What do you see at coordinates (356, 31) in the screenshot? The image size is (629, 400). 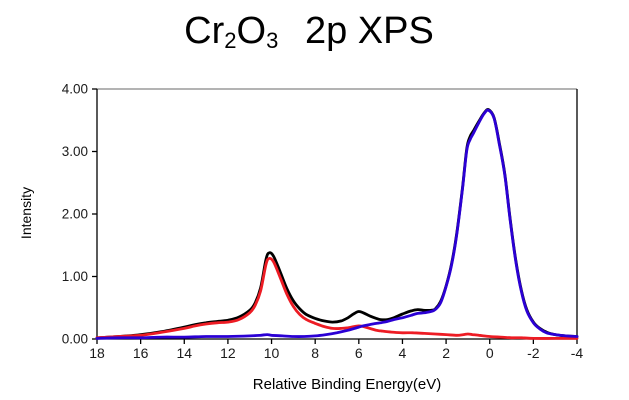 I see `title-text: 2p XPS` at bounding box center [356, 31].